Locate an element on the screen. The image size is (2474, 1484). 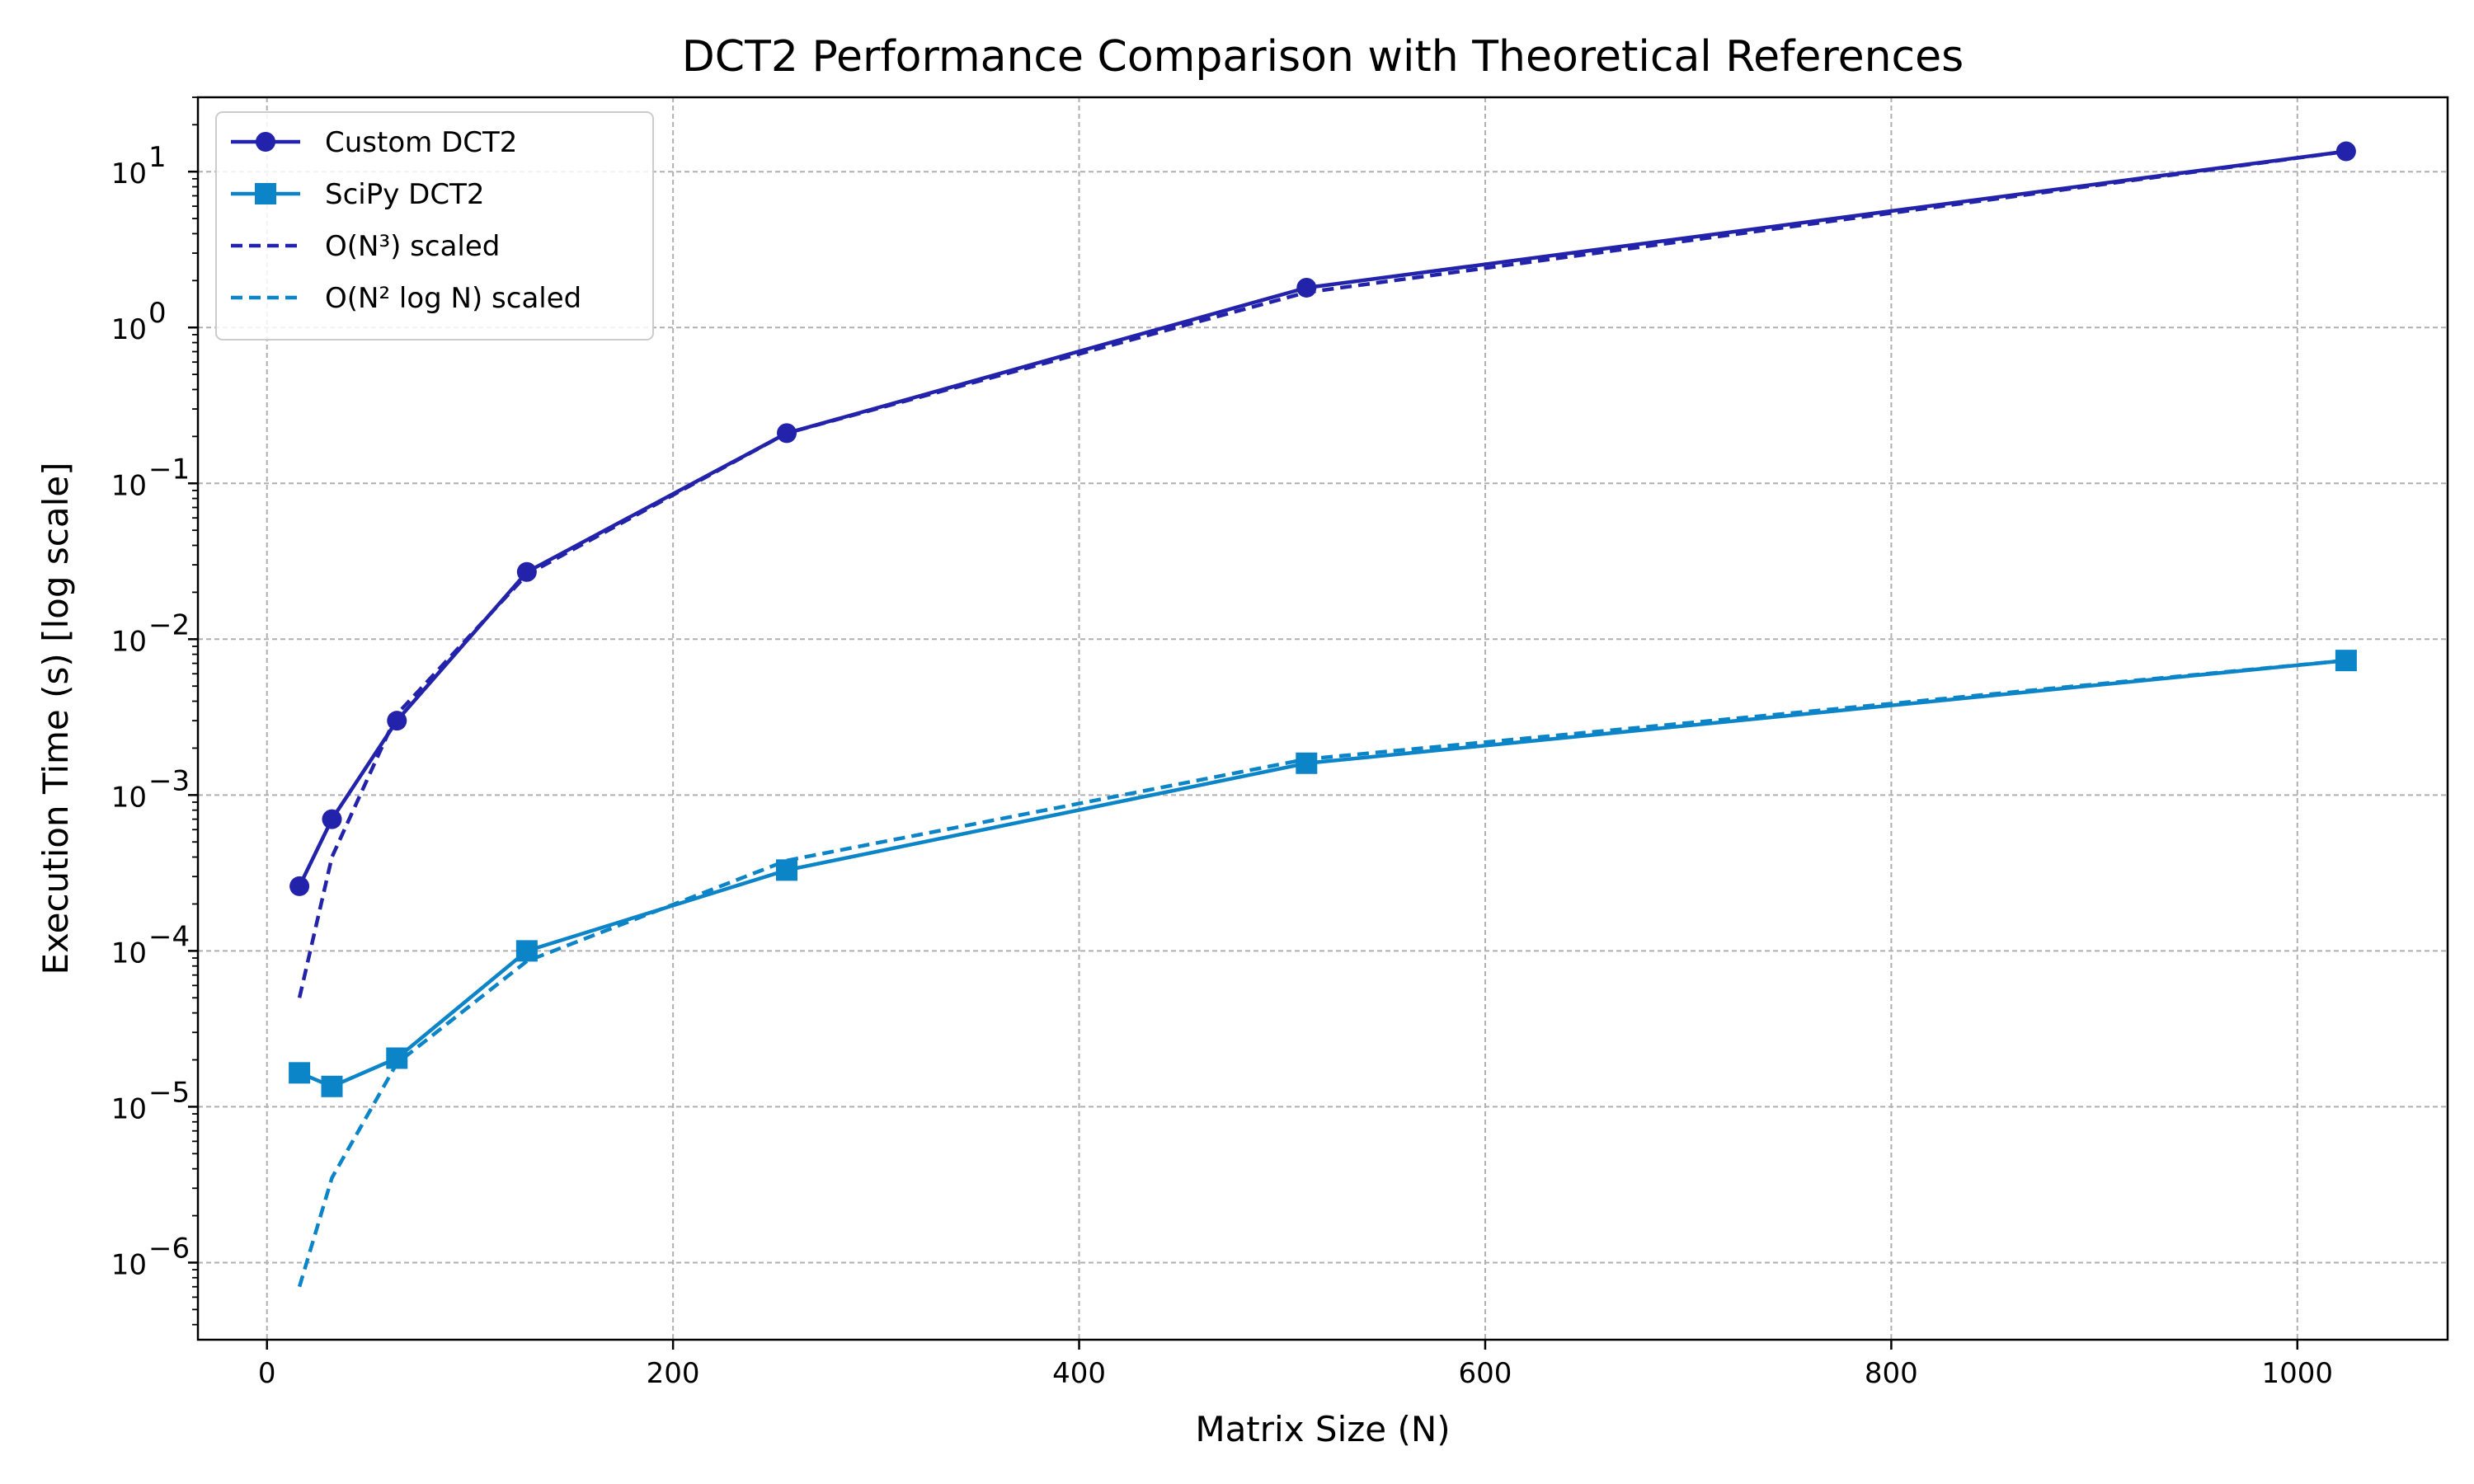
y-tick-exponent: −1 is located at coordinates (169, 469).